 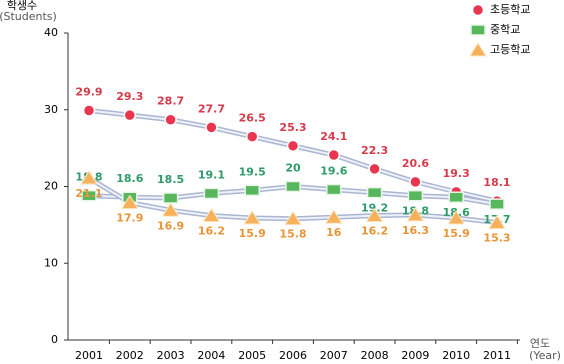 I want to click on y-tick-label: 0, so click(x=54, y=339).